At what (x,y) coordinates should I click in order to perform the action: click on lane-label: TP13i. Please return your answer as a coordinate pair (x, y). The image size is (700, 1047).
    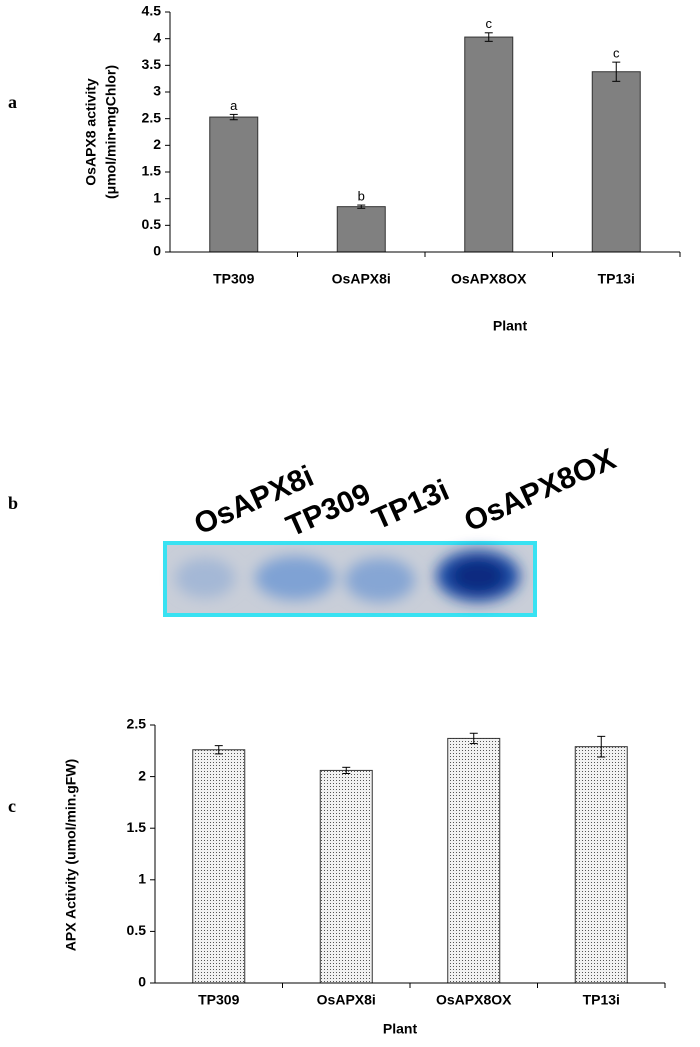
    Looking at the image, I should click on (410, 505).